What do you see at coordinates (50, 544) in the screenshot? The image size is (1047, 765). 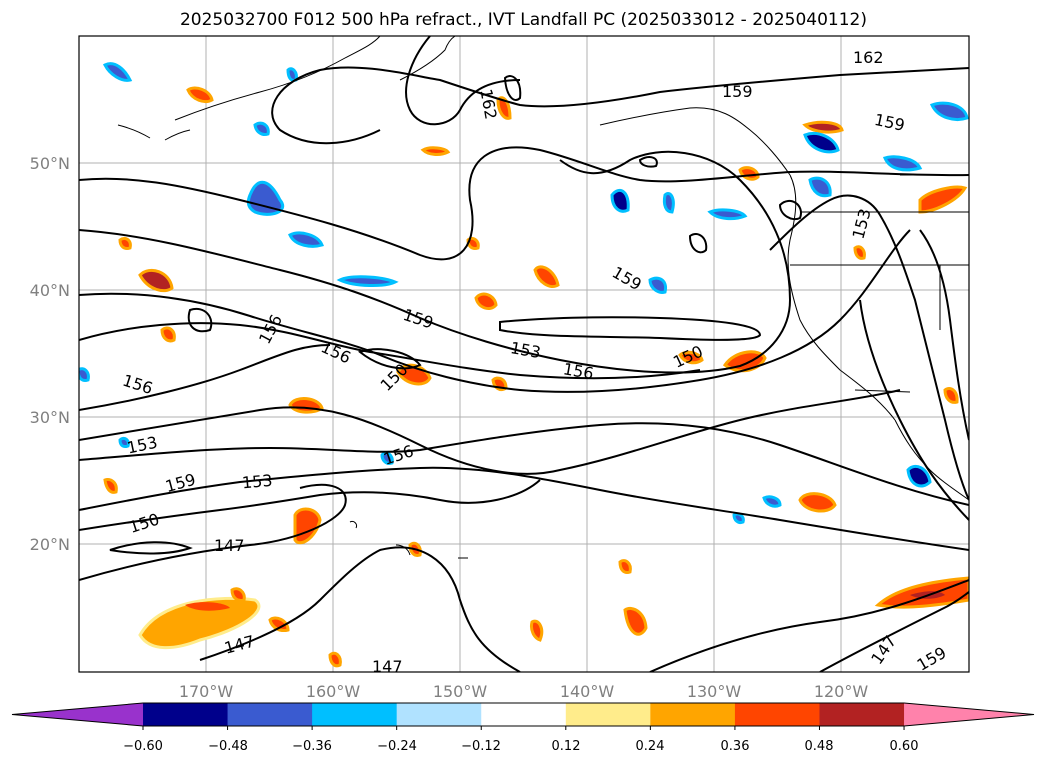 I see `lat-tick-label: 20°N` at bounding box center [50, 544].